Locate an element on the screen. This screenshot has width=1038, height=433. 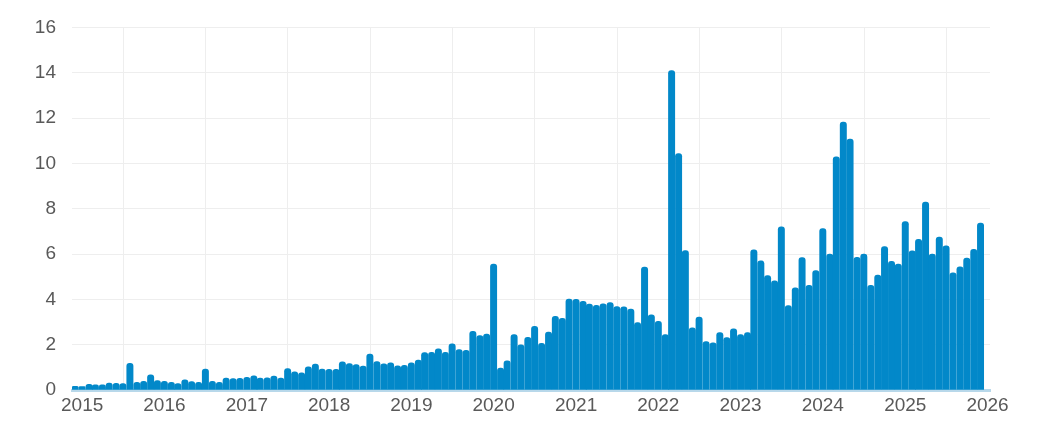
y-tick-label: 14 is located at coordinates (45, 71).